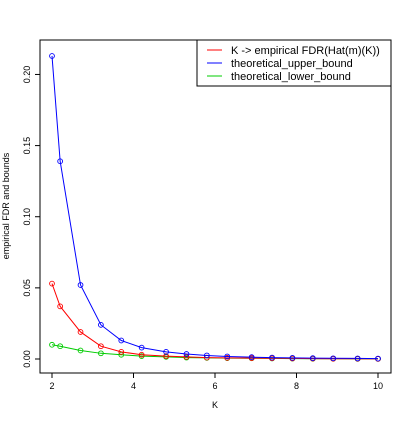  I want to click on legend-label: theoretical_upper_bound, so click(292, 64).